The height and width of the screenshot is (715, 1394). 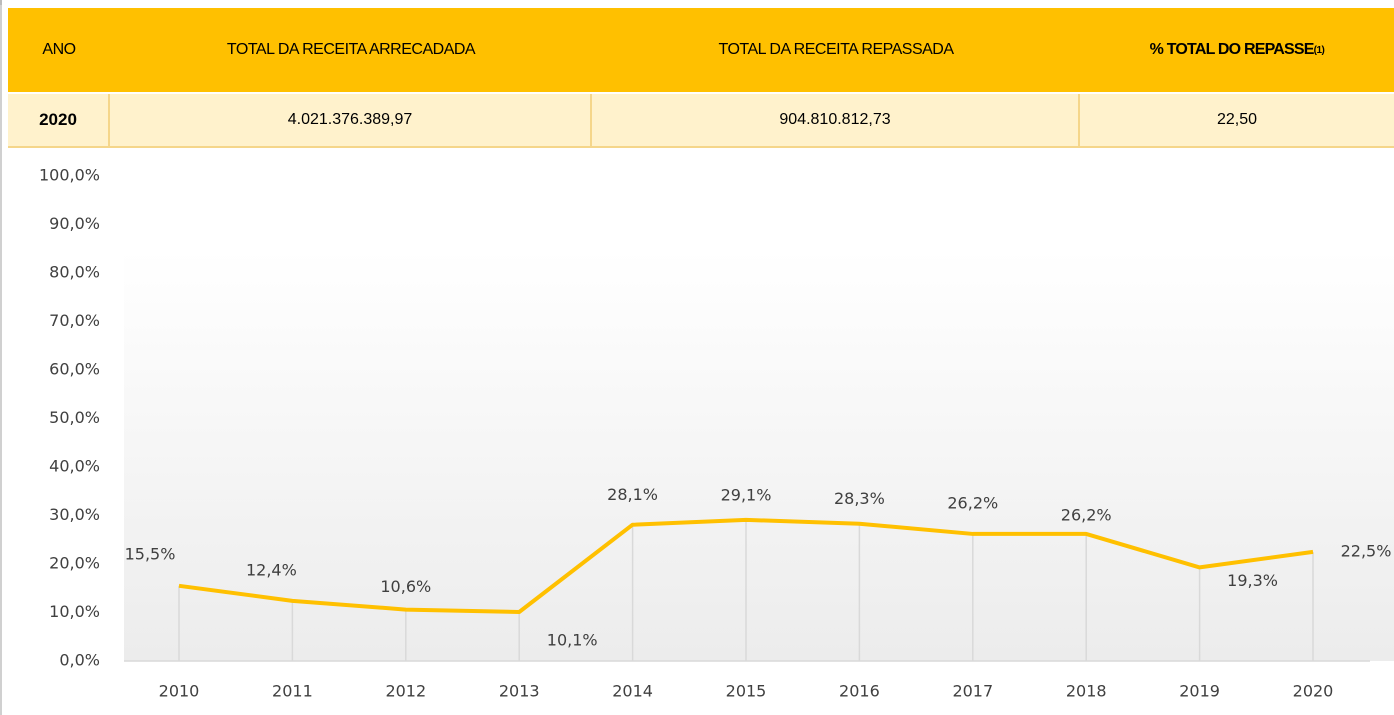 I want to click on y-tick-label: 40,0%, so click(x=74, y=466).